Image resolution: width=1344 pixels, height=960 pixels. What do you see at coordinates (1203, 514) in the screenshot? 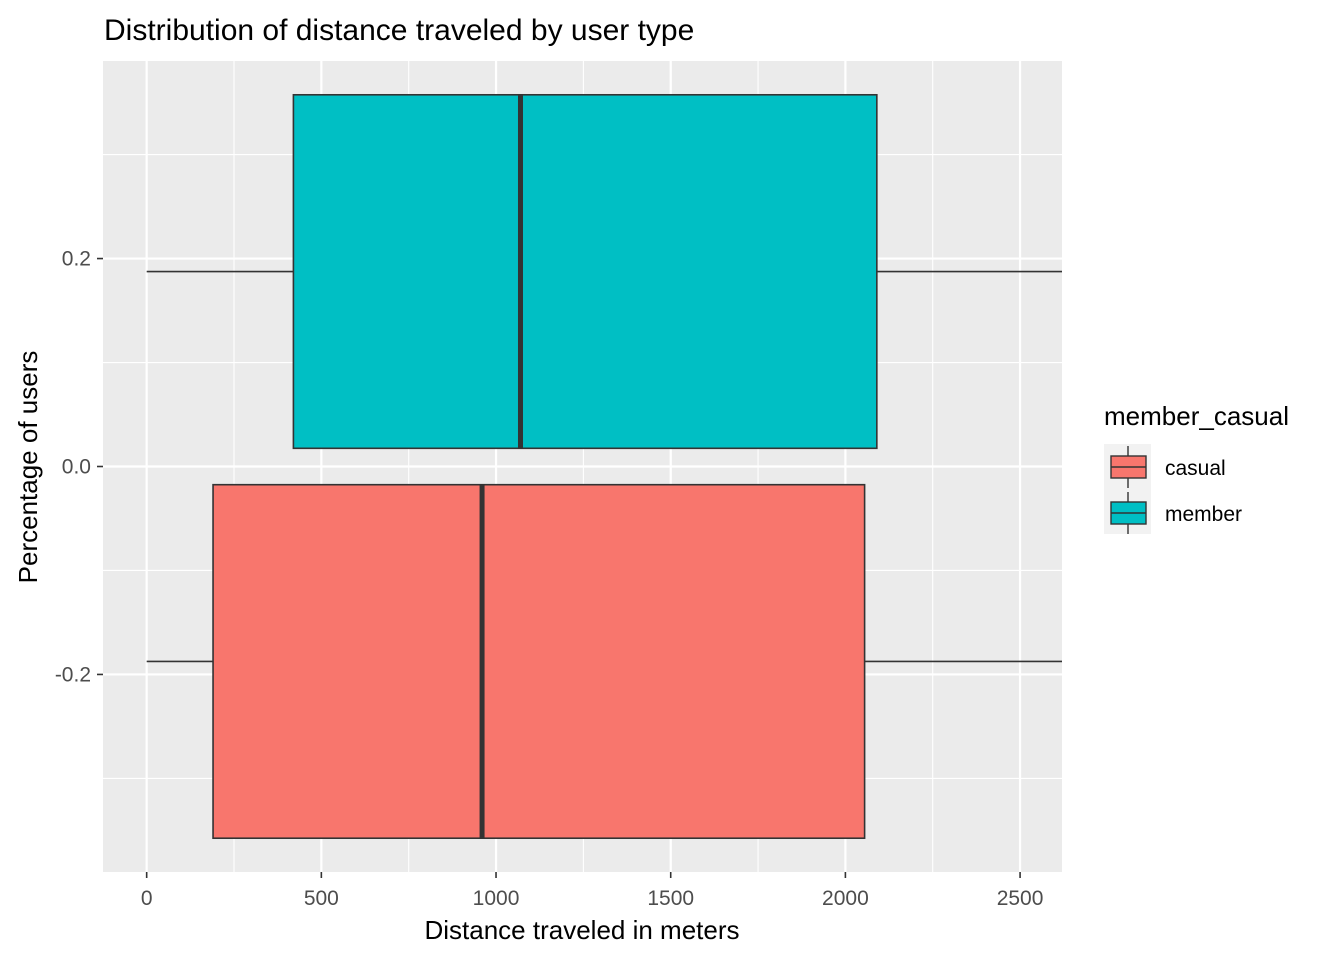
I see `legend-label-member: member` at bounding box center [1203, 514].